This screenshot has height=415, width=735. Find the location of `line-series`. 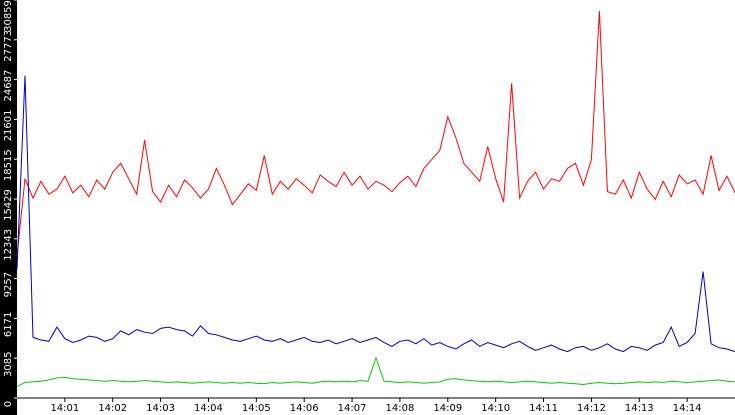

line-series is located at coordinates (375, 371).